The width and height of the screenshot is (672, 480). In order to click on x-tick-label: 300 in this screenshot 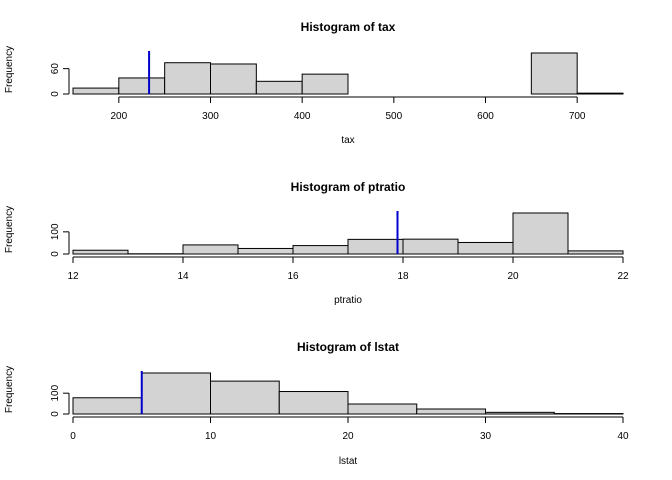, I will do `click(210, 116)`.